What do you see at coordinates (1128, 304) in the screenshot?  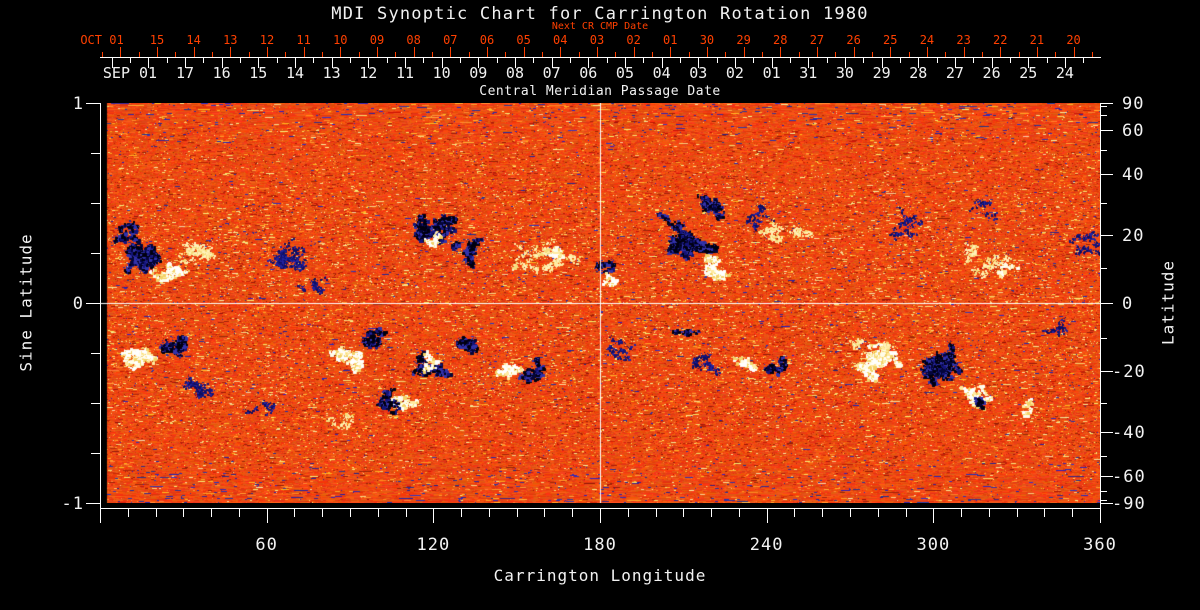 I see `latitude-tick-label: 0` at bounding box center [1128, 304].